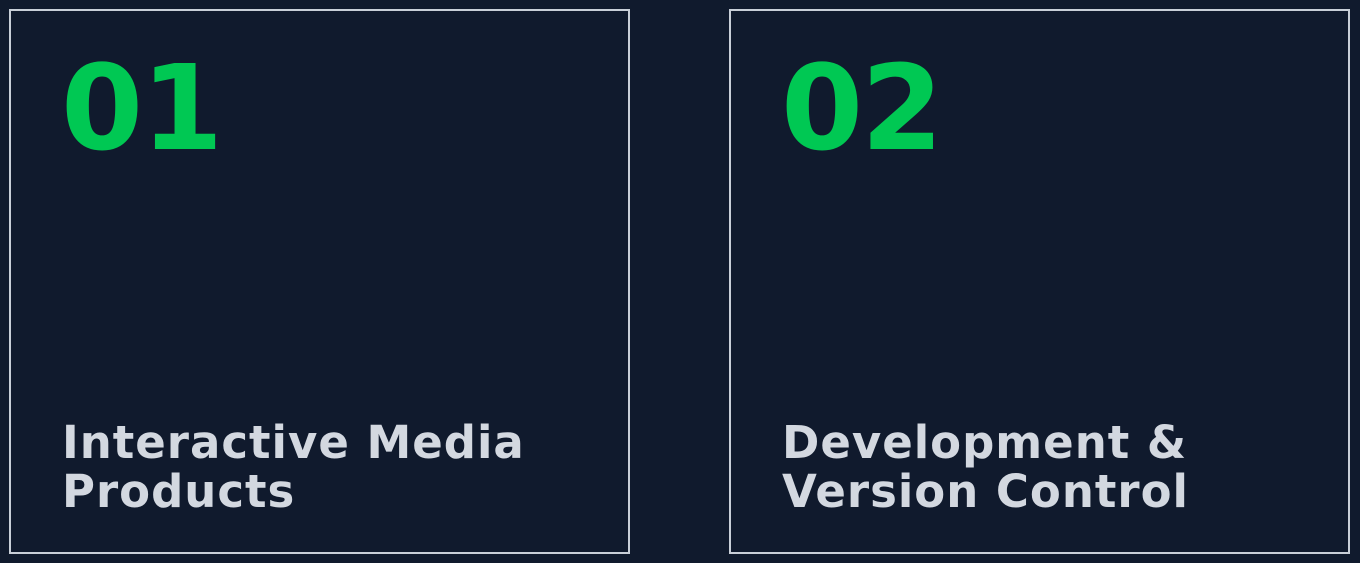 This screenshot has width=1360, height=563. What do you see at coordinates (293, 442) in the screenshot?
I see `card-title-line: Interactive Media` at bounding box center [293, 442].